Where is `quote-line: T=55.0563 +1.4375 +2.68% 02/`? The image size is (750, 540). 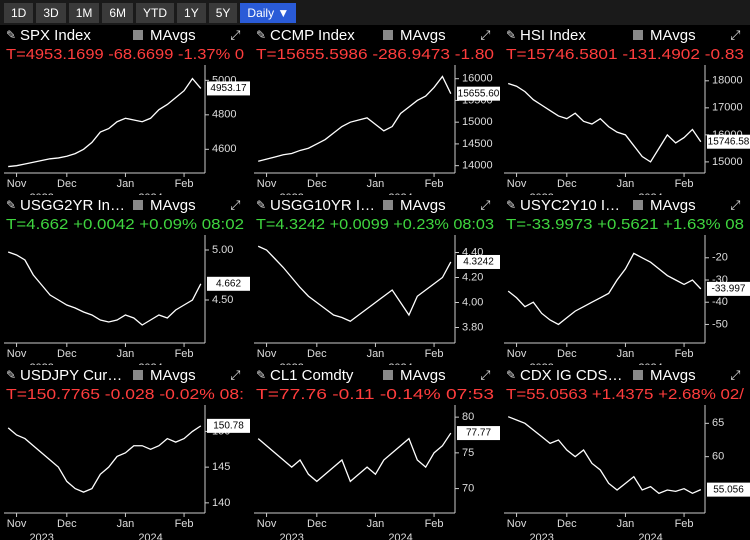 quote-line: T=55.0563 +1.4375 +2.68% 02/ is located at coordinates (625, 394).